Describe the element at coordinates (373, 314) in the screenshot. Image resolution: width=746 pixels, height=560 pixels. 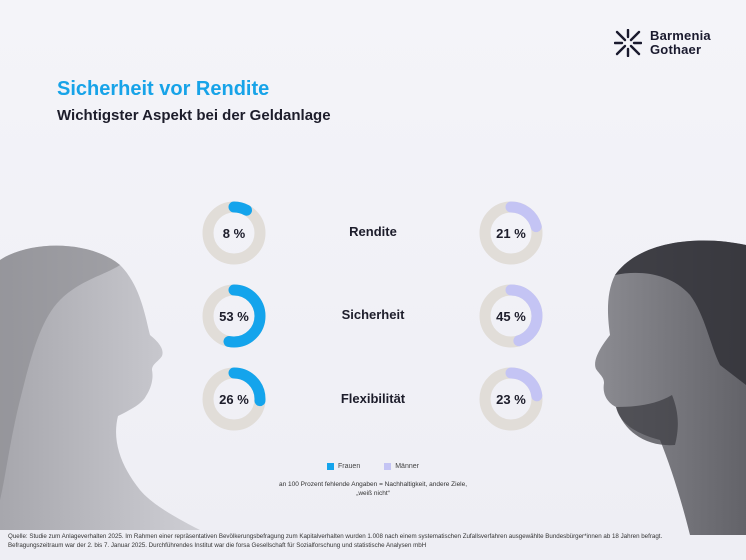
I see `category-label-sicherheit: Sicherheit` at that location.